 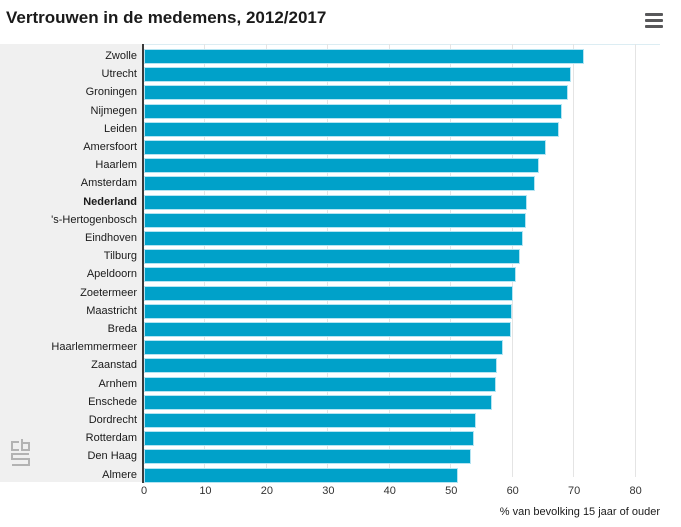 What do you see at coordinates (111, 238) in the screenshot?
I see `category-label: Eindhoven` at bounding box center [111, 238].